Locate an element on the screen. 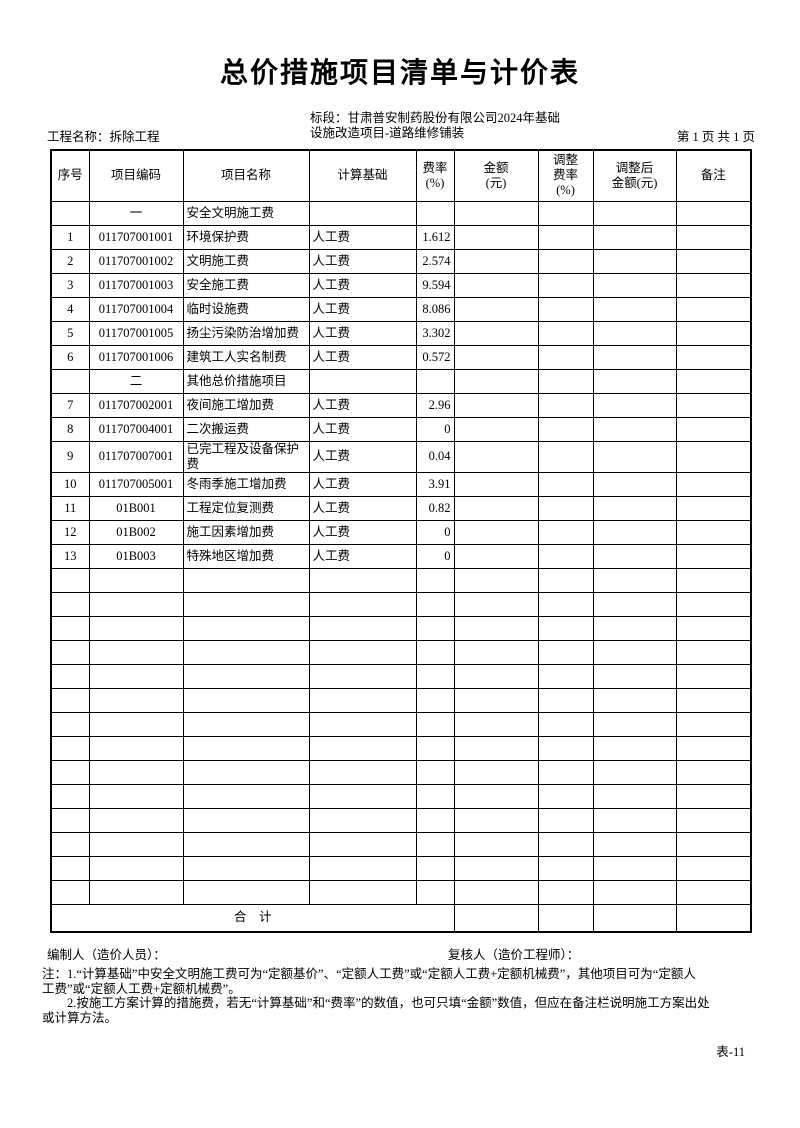 Image resolution: width=800 pixels, height=1128 pixels. header-amount: 金额 (元) is located at coordinates (496, 175).